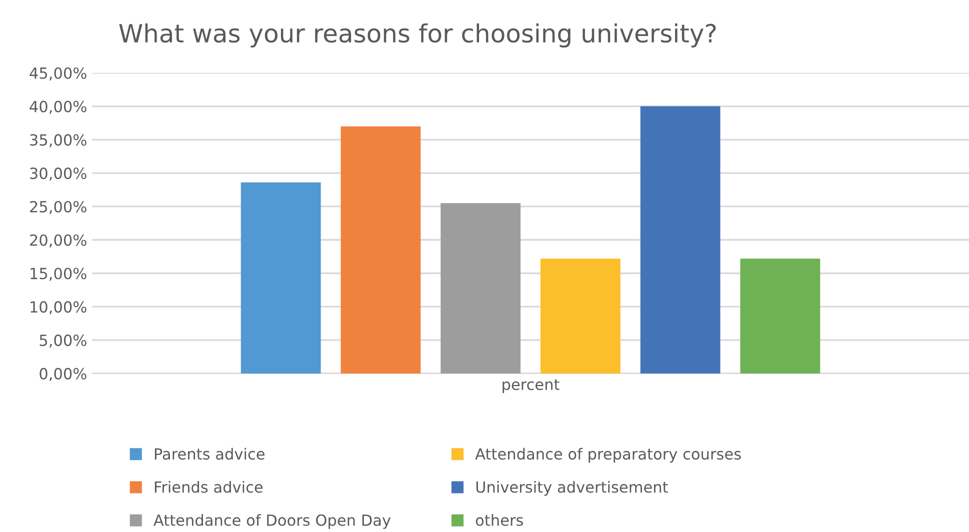 The height and width of the screenshot is (532, 969). What do you see at coordinates (608, 455) in the screenshot?
I see `legend-label: Attendance of preparatory courses` at bounding box center [608, 455].